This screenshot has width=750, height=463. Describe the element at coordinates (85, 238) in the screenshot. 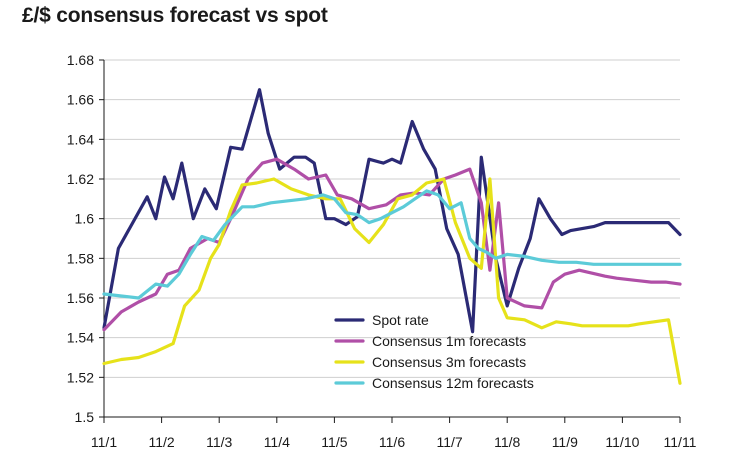

I see `y-tick-labels: 1.5 1.52 1.54 1.56 1.58 1.6 1.62 1.64 1.66 1.68` at that location.